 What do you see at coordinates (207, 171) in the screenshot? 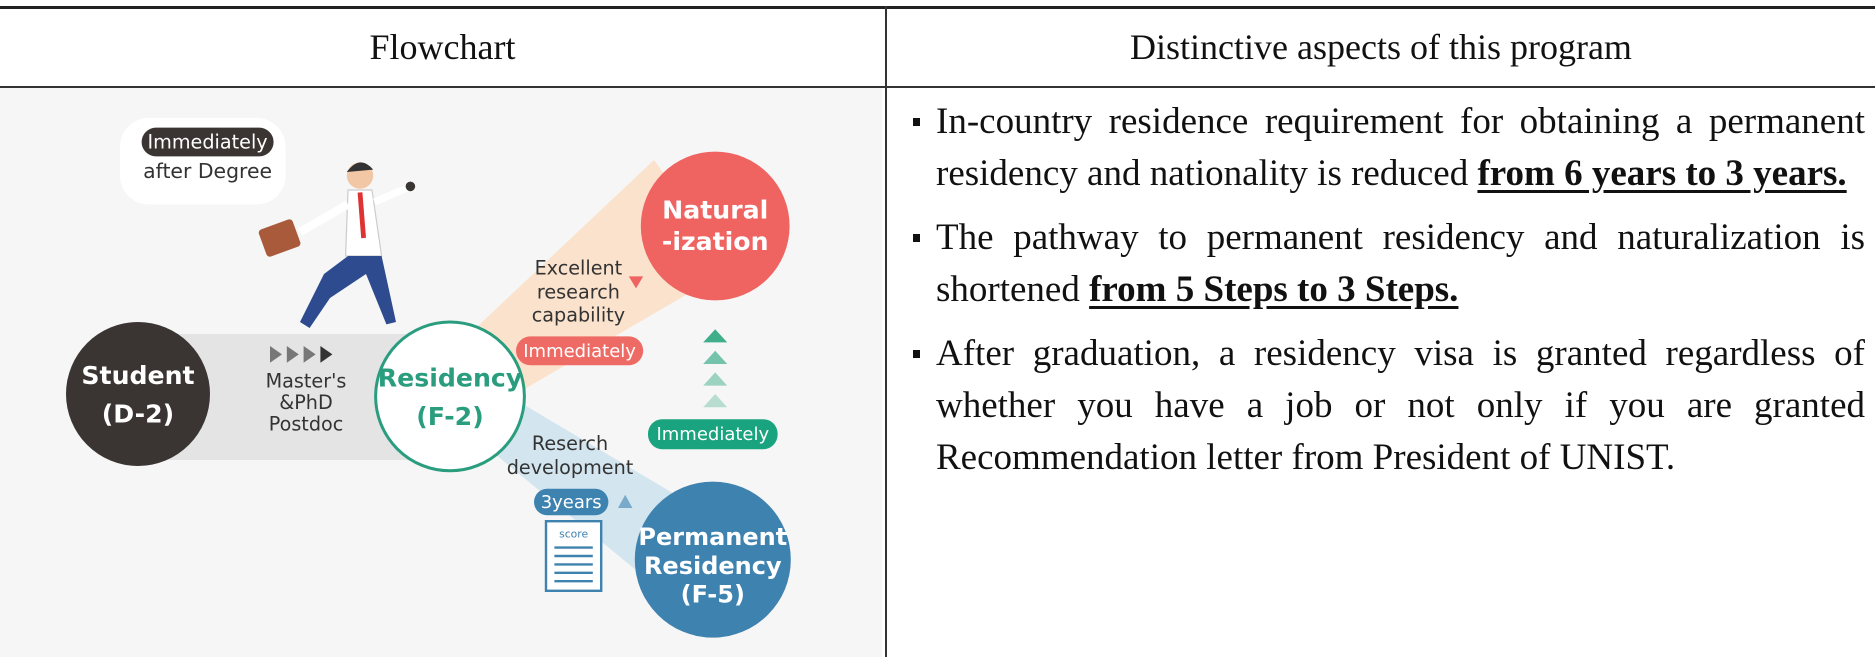
I see `label: after Degree` at bounding box center [207, 171].